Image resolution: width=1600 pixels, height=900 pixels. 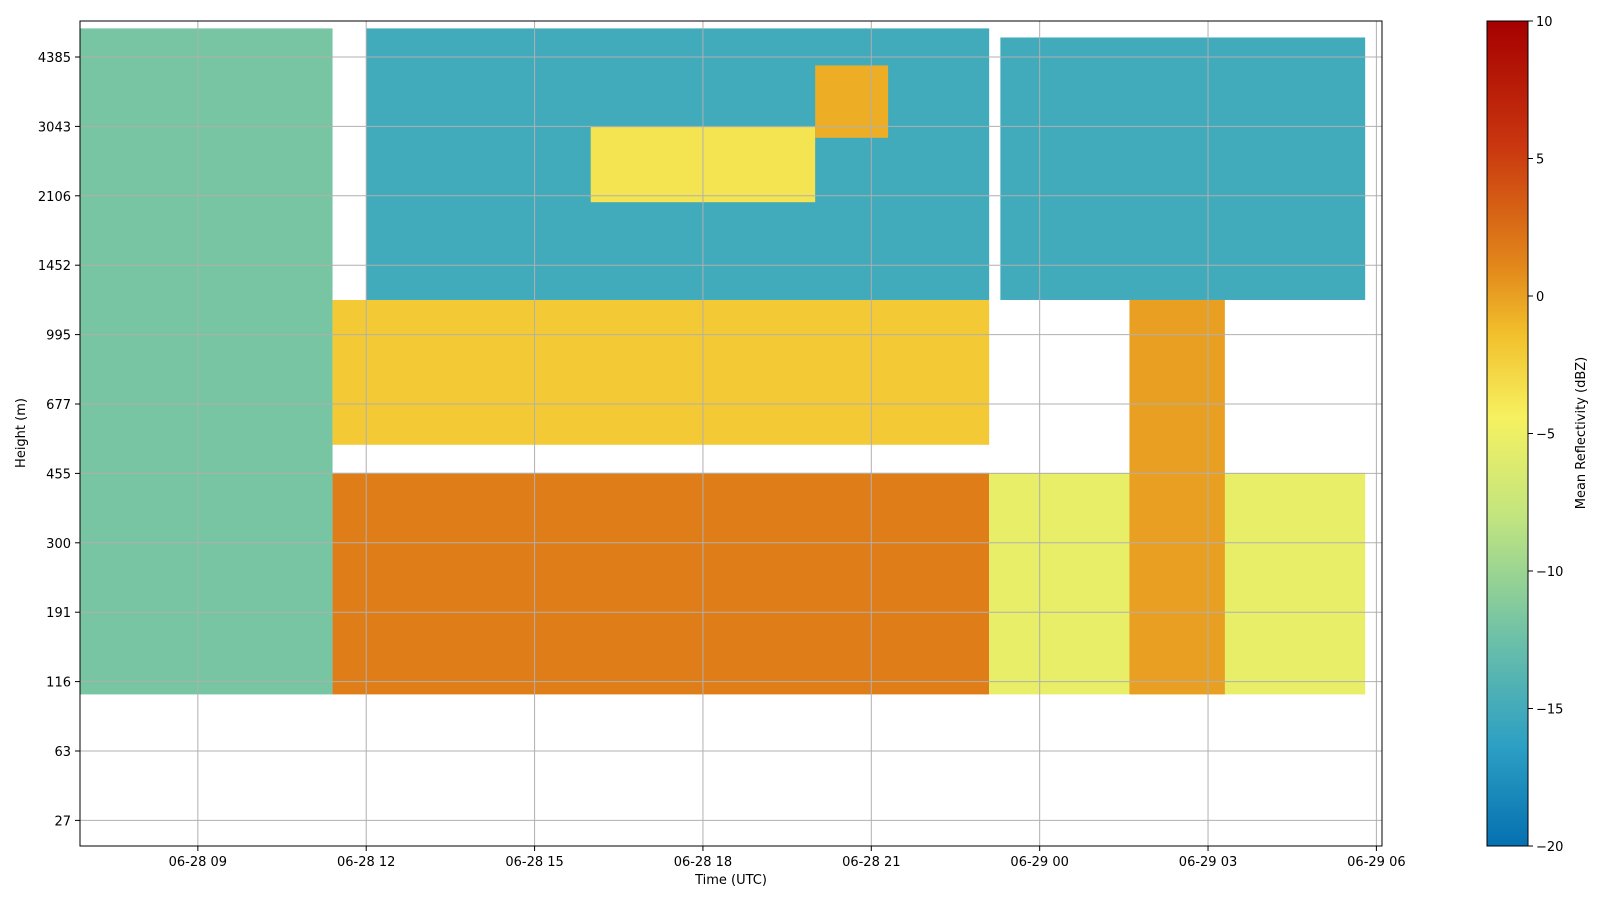 What do you see at coordinates (1549, 847) in the screenshot?
I see `colorbar-tick-label: −20` at bounding box center [1549, 847].